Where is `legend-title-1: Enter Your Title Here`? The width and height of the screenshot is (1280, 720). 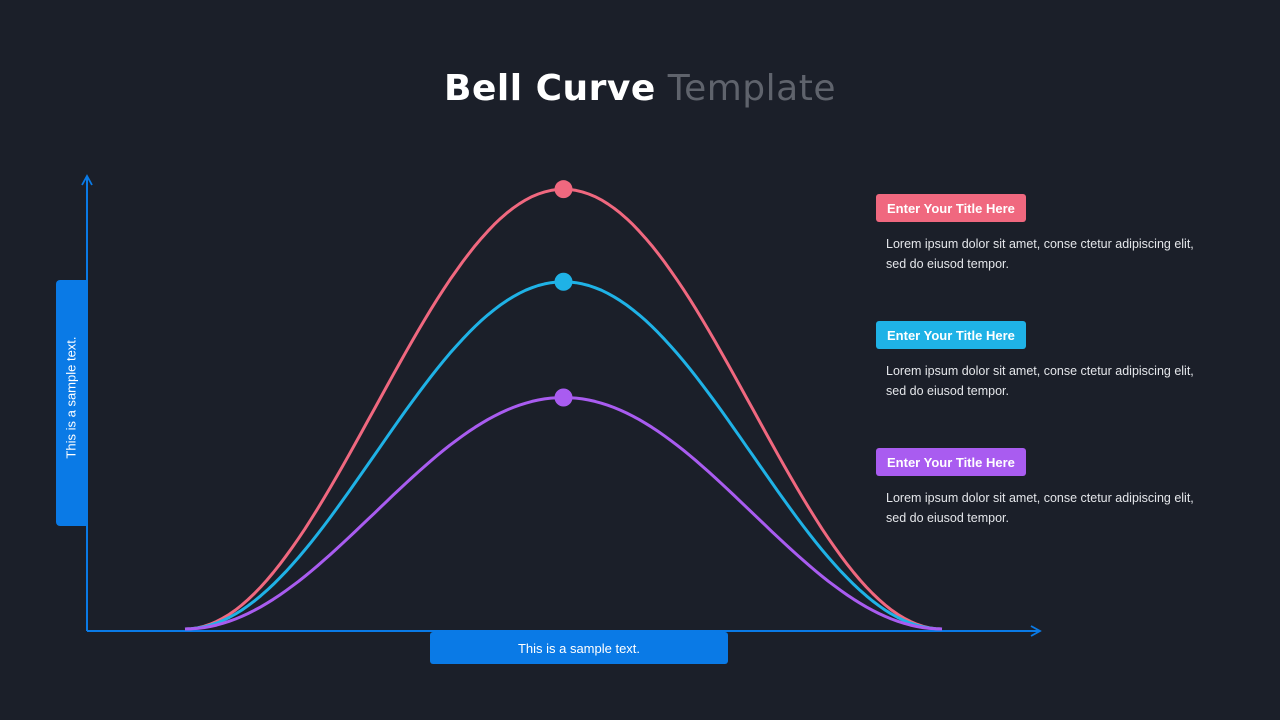
legend-title-1: Enter Your Title Here is located at coordinates (951, 208).